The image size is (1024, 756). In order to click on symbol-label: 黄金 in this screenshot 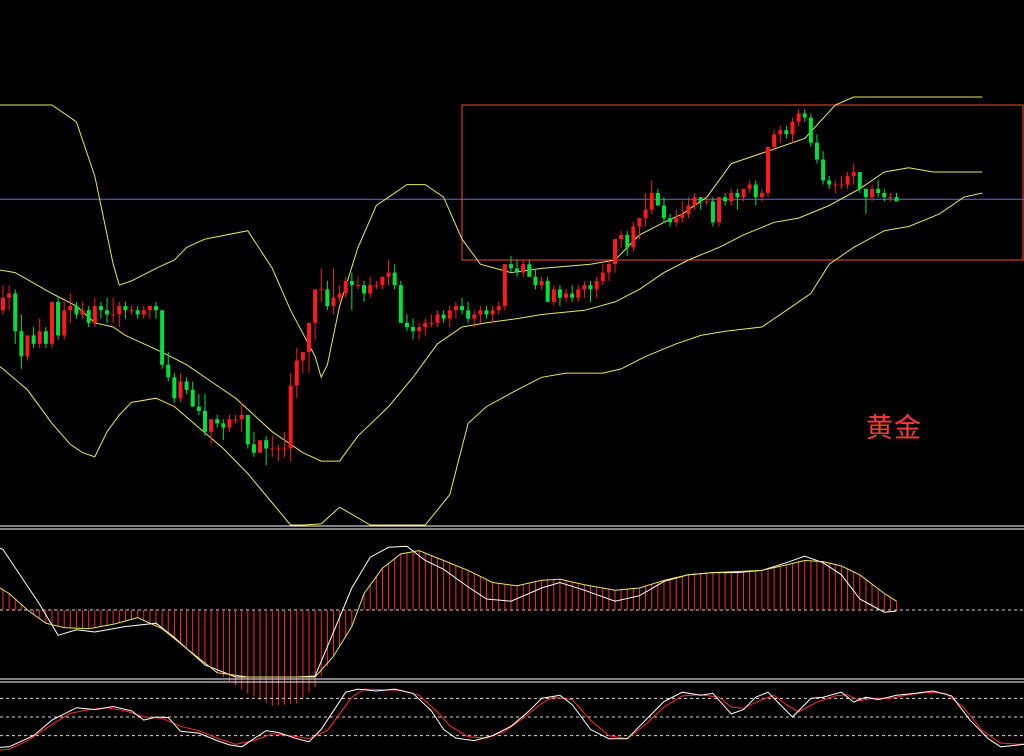, I will do `click(894, 428)`.